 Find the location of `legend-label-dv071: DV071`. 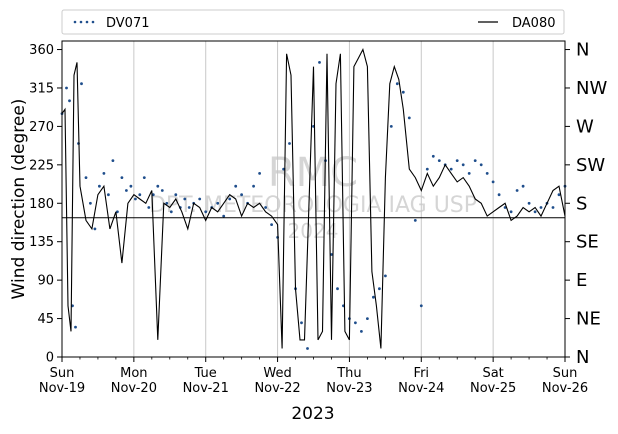

legend-label-dv071: DV071 is located at coordinates (128, 23).